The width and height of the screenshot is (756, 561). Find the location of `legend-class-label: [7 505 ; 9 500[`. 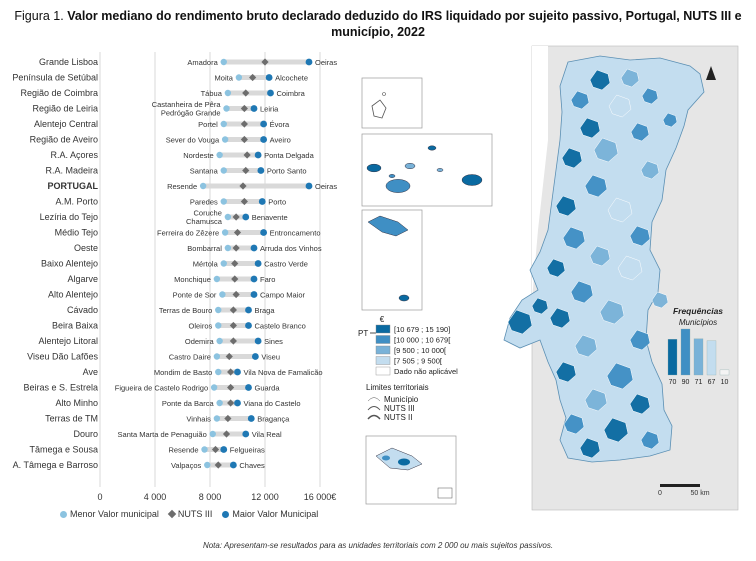

legend-class-label: [7 505 ; 9 500[ is located at coordinates (418, 361).